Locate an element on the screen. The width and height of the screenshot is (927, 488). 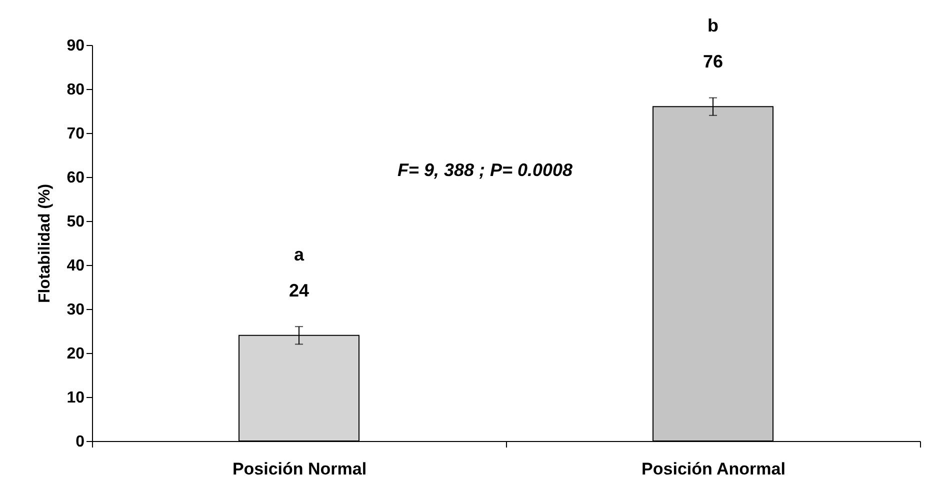
y-axis-title: Flotabilidad (%) is located at coordinates (45, 244).